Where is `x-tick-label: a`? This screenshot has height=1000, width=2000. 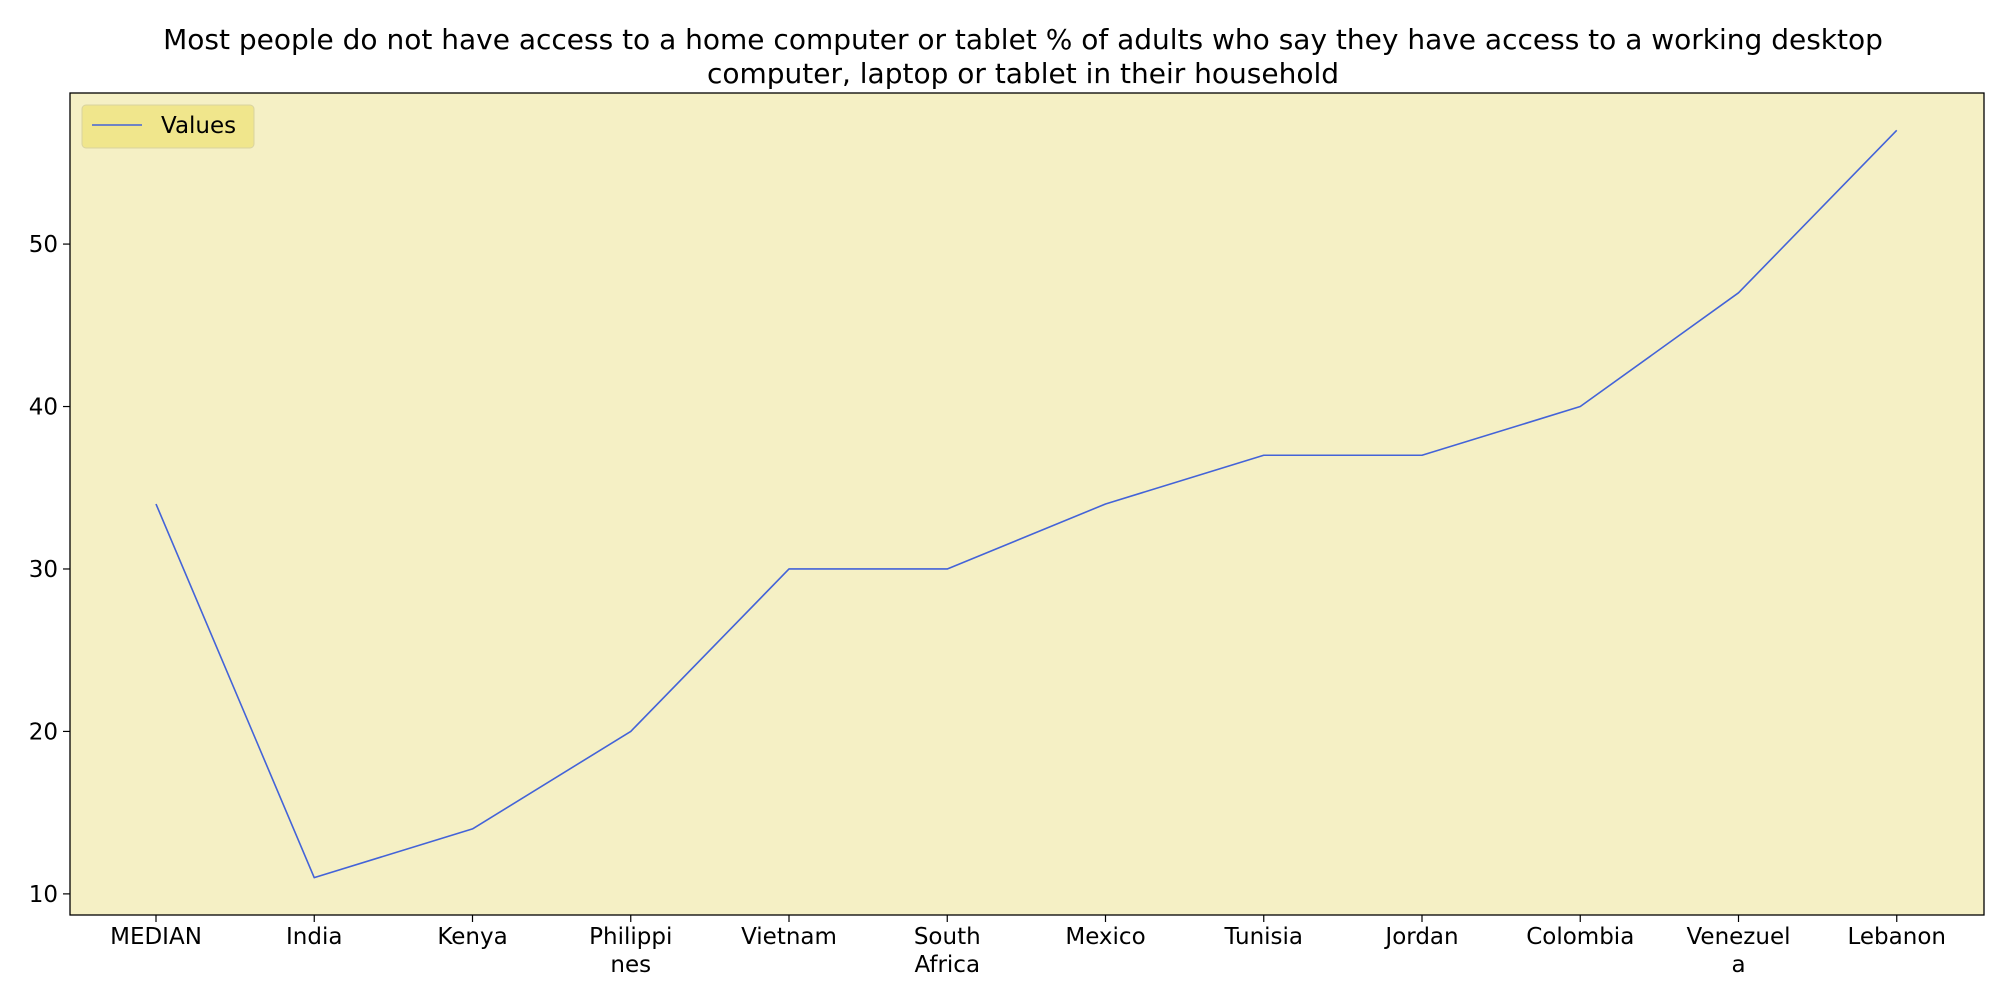
x-tick-label: a is located at coordinates (1738, 965).